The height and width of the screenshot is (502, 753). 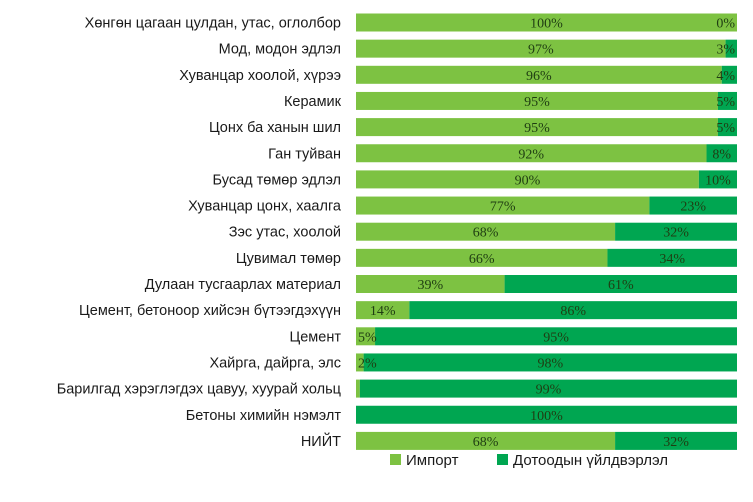 I want to click on value-label-domestic: 10%, so click(x=718, y=180).